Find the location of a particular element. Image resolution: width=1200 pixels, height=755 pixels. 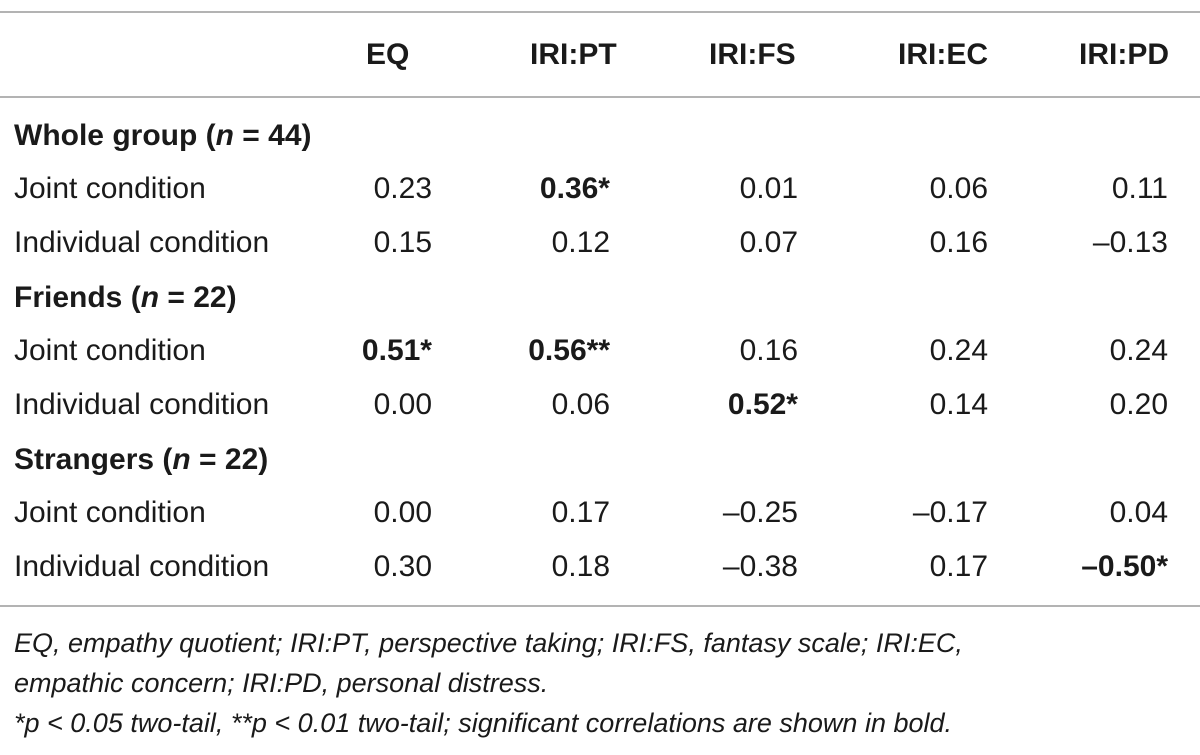

cell-iri-pt: 0.06 is located at coordinates (580, 404).